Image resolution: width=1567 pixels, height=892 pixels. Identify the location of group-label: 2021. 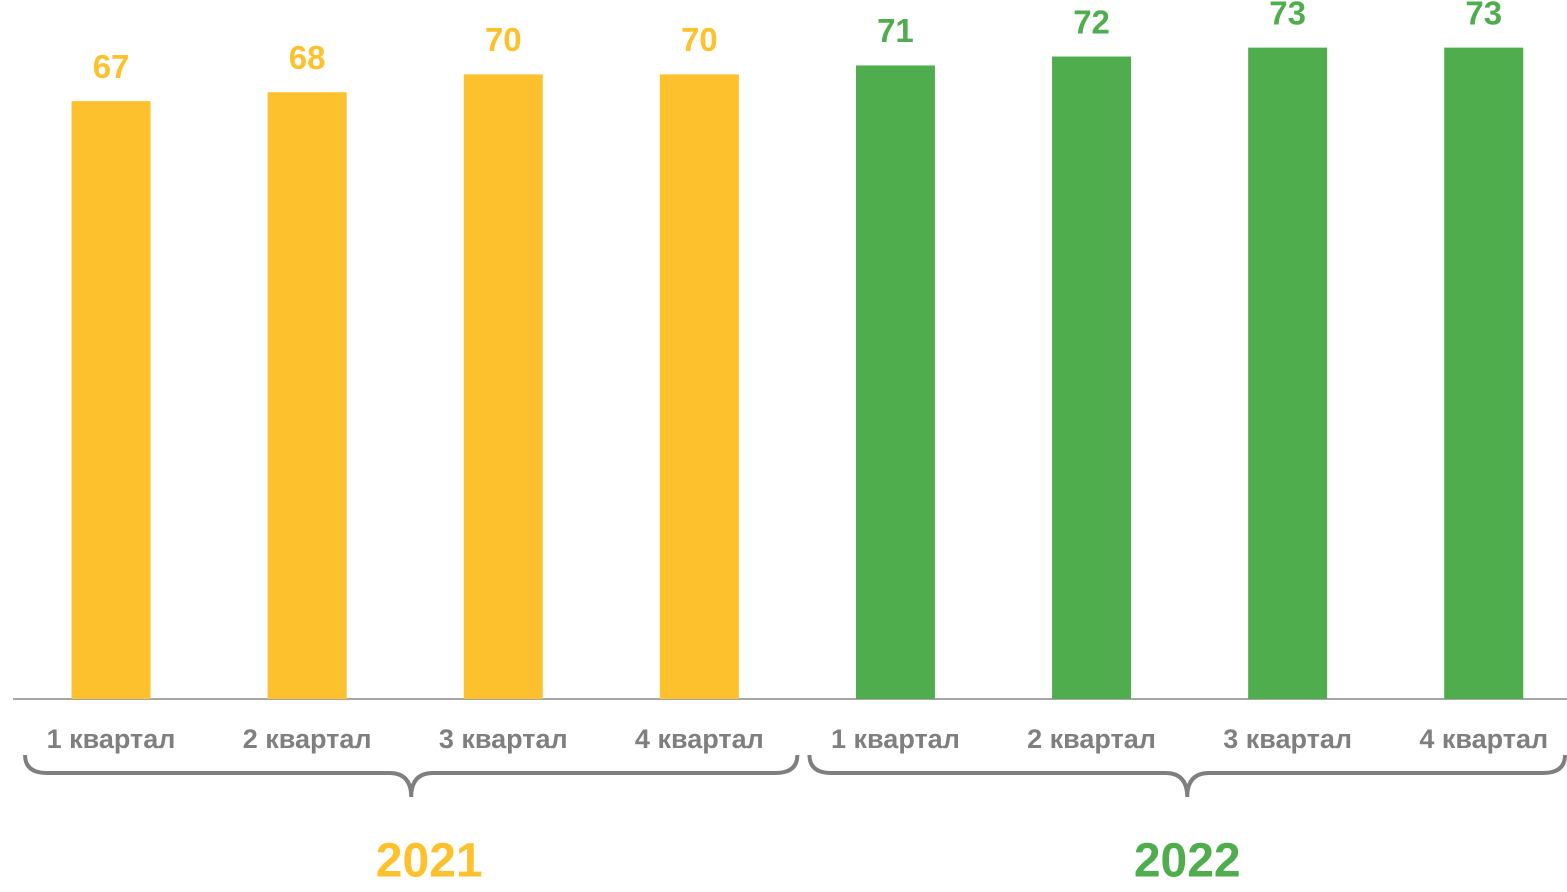
(429, 861).